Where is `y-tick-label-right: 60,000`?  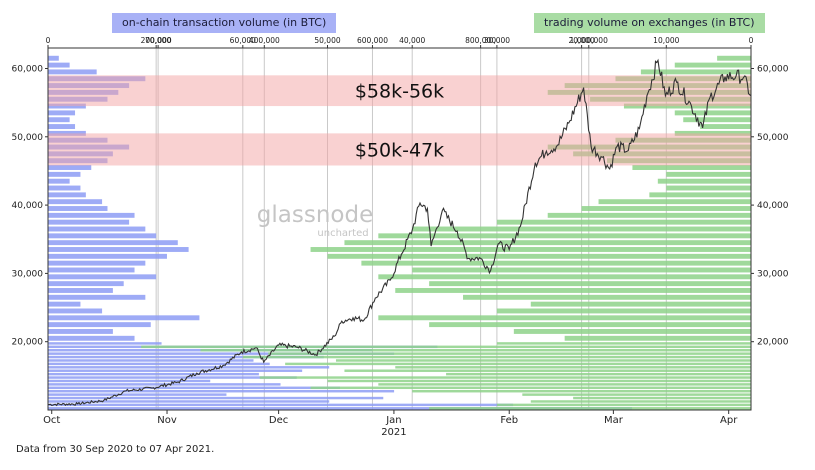
y-tick-label-right: 60,000 is located at coordinates (773, 69).